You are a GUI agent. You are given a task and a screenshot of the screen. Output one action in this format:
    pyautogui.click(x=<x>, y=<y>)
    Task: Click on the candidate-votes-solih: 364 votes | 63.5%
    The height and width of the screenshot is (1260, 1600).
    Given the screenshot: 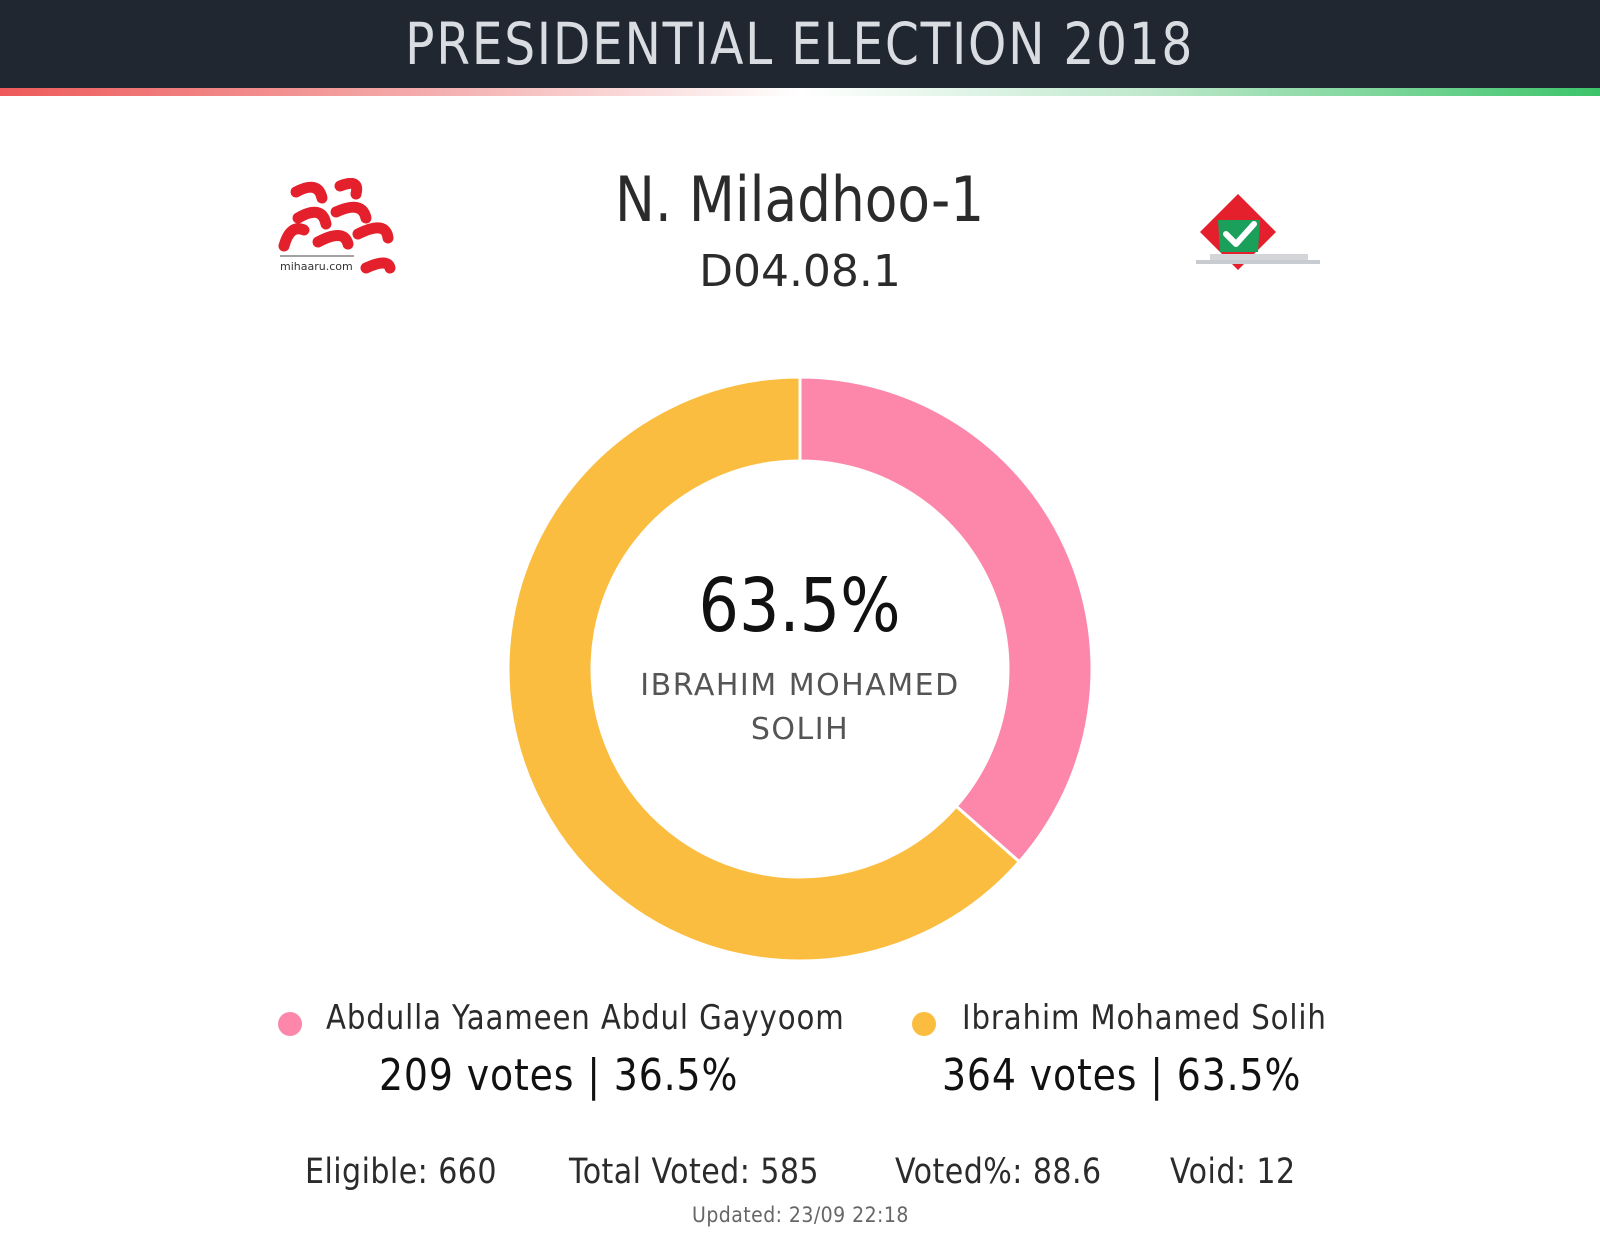 What is the action you would take?
    pyautogui.click(x=1122, y=1075)
    